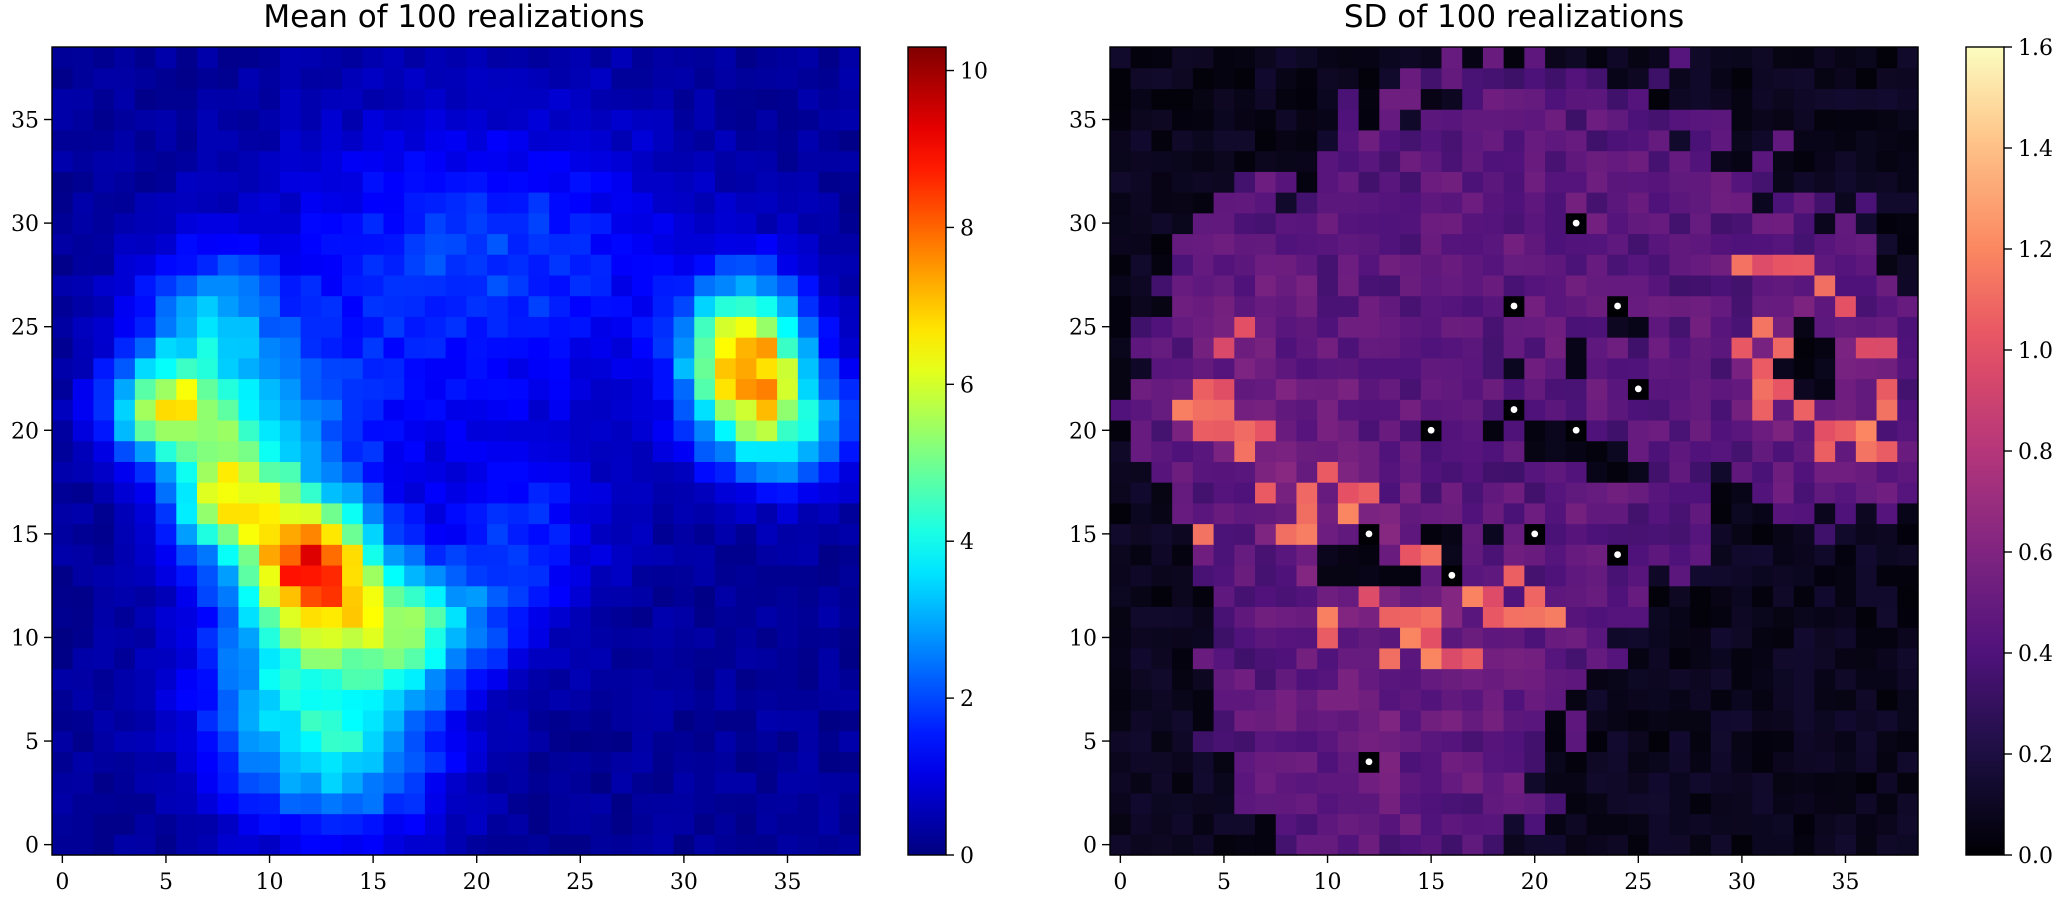  What do you see at coordinates (428, 875) in the screenshot?
I see `mean-x-axis: 0 5 10 15 20 25 30 35` at bounding box center [428, 875].